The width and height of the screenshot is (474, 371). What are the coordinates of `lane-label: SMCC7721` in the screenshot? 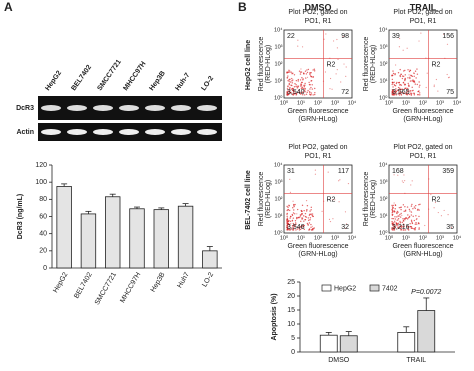 It's located at (109, 75).